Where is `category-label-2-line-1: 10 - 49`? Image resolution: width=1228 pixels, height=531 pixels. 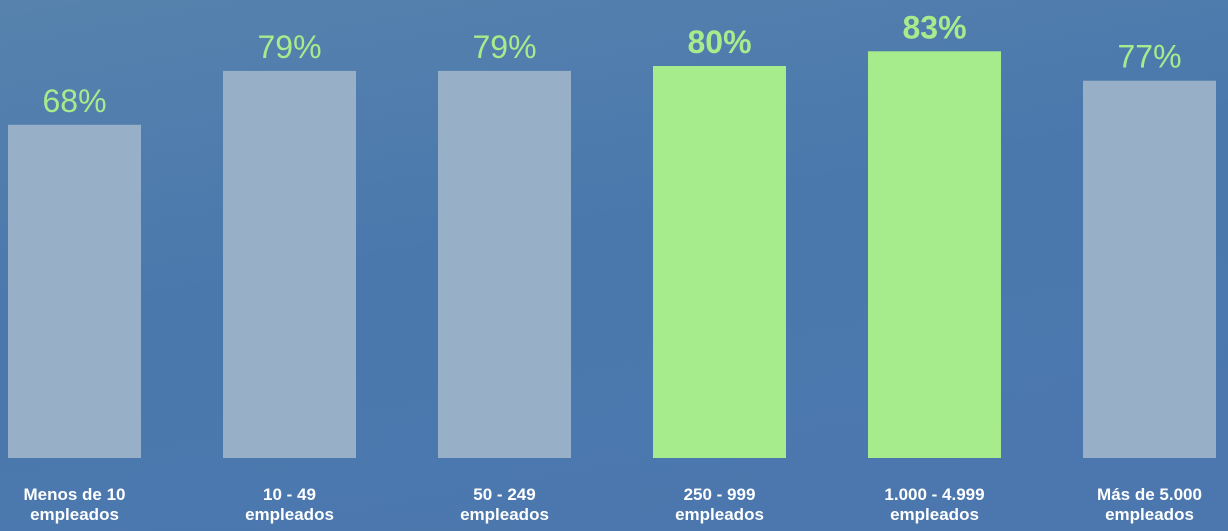 category-label-2-line-1: 10 - 49 is located at coordinates (289, 494).